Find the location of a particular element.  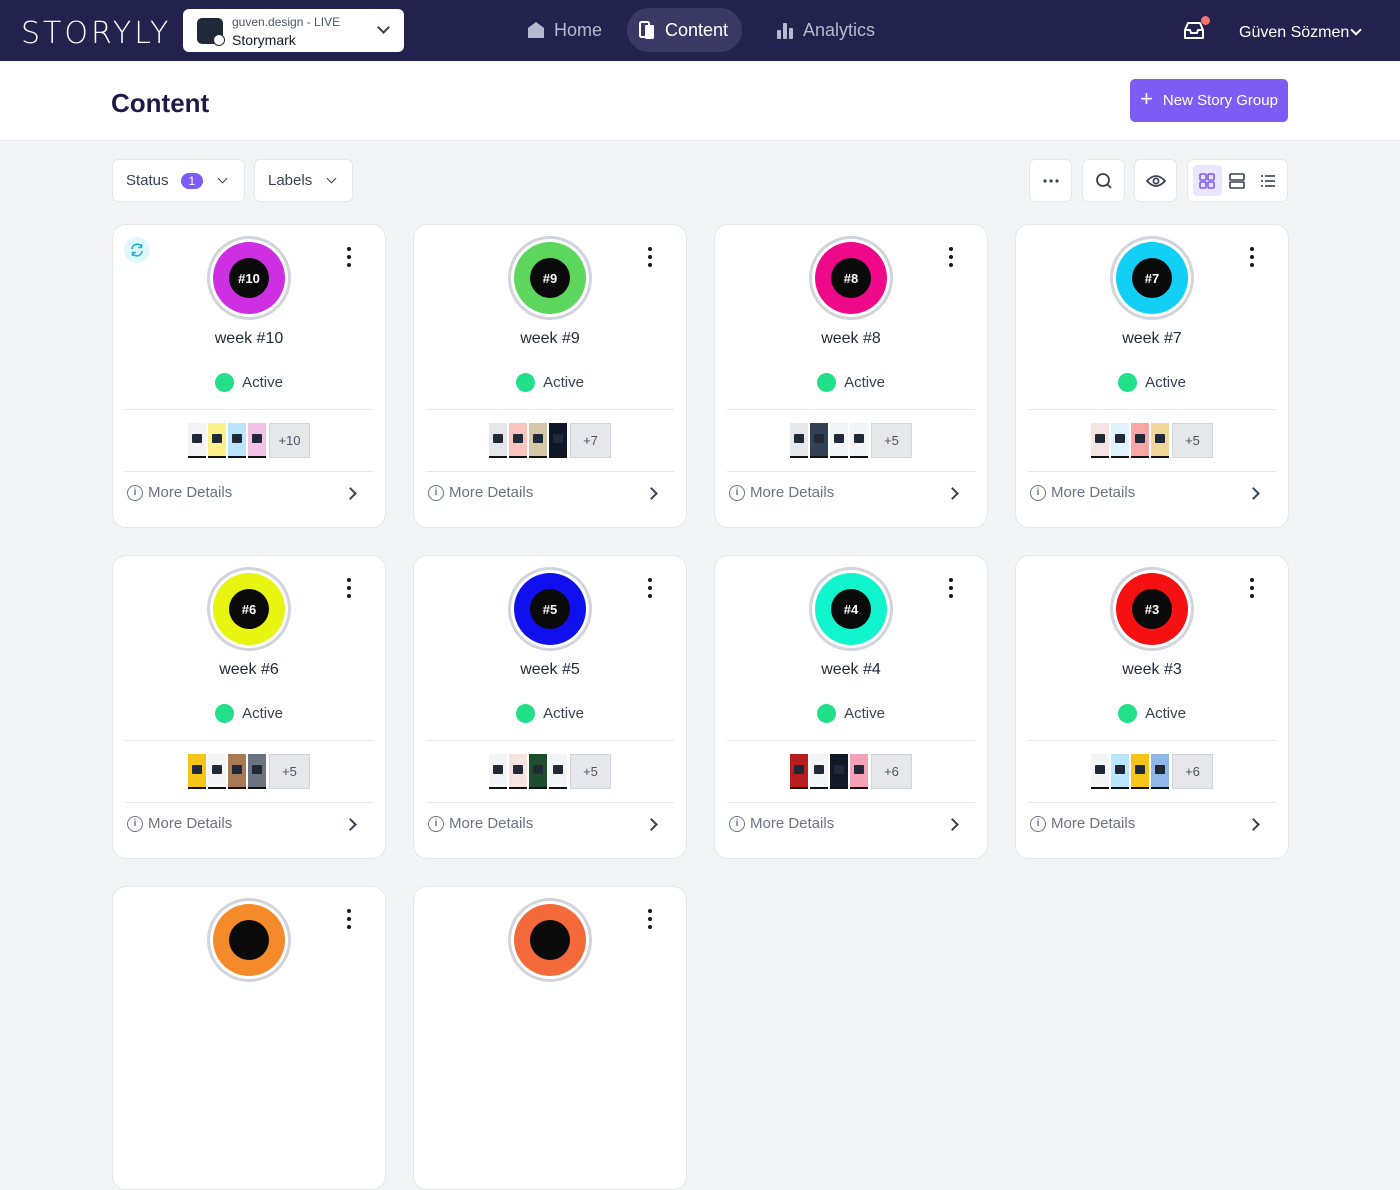

story-group-cover: #6 is located at coordinates (249, 609).